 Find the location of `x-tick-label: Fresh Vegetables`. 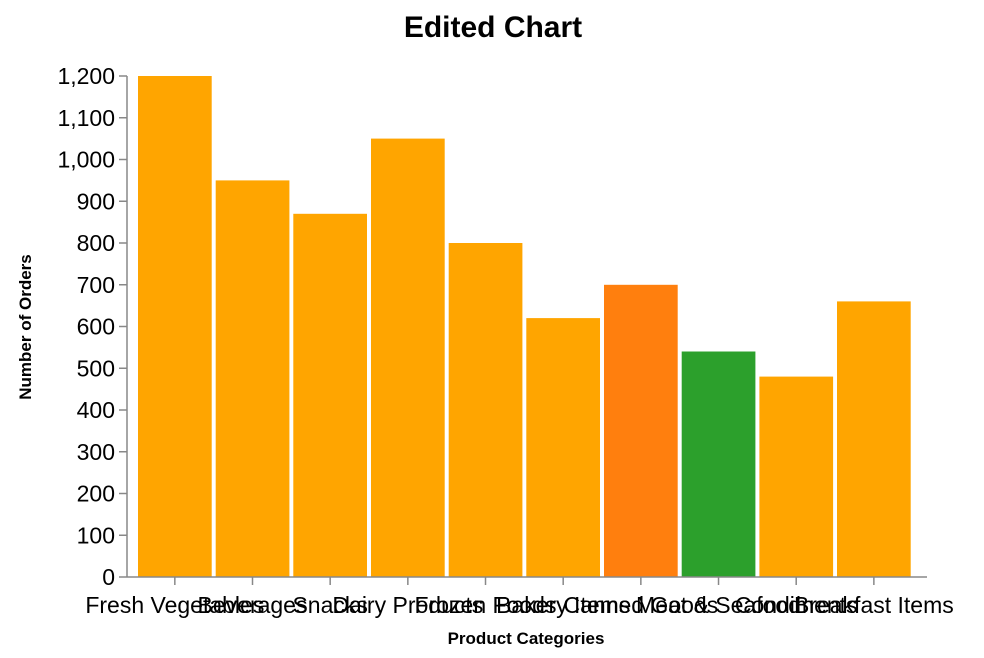

x-tick-label: Fresh Vegetables is located at coordinates (174, 605).